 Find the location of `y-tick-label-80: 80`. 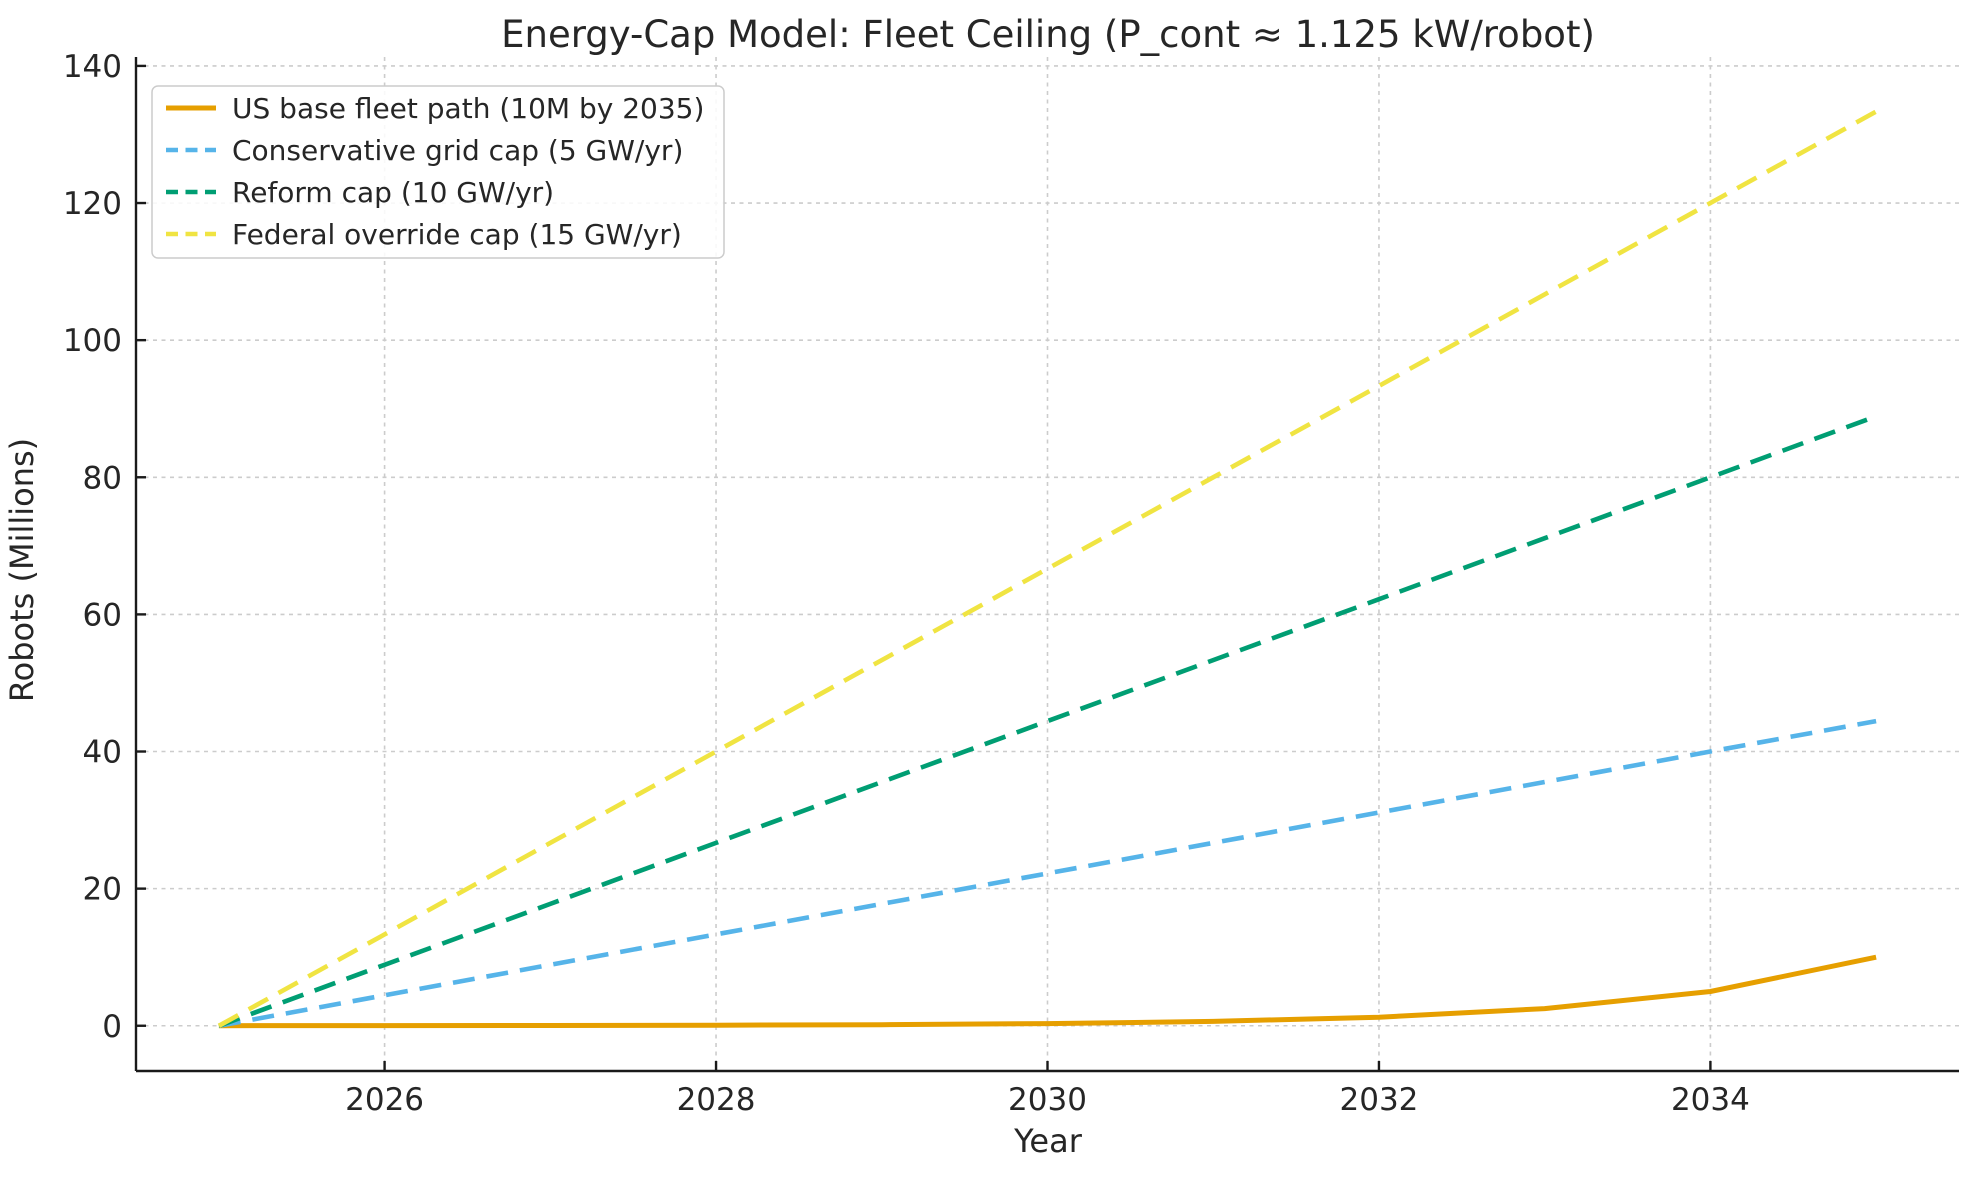

y-tick-label-80: 80 is located at coordinates (102, 478).